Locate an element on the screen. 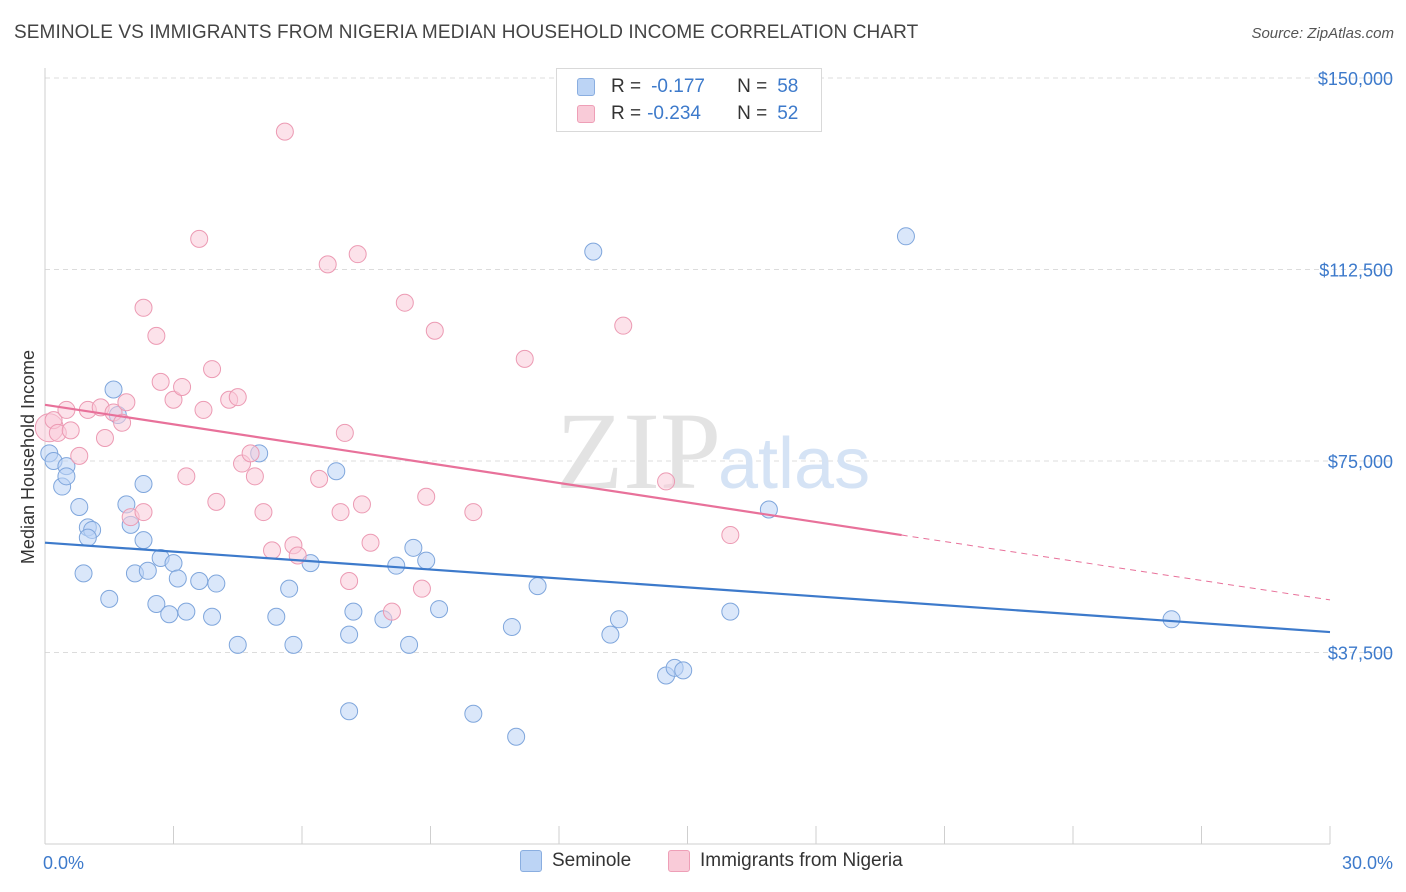 The height and width of the screenshot is (892, 1406). series-legend-seminole: Seminole is located at coordinates (575, 861).